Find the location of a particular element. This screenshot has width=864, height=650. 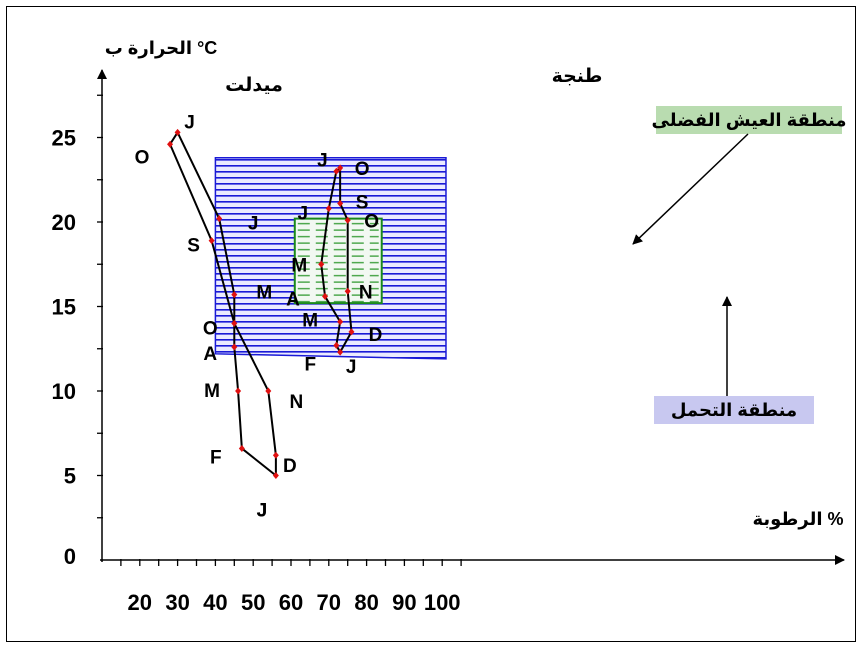

y-tick-label: 5 is located at coordinates (70, 476).